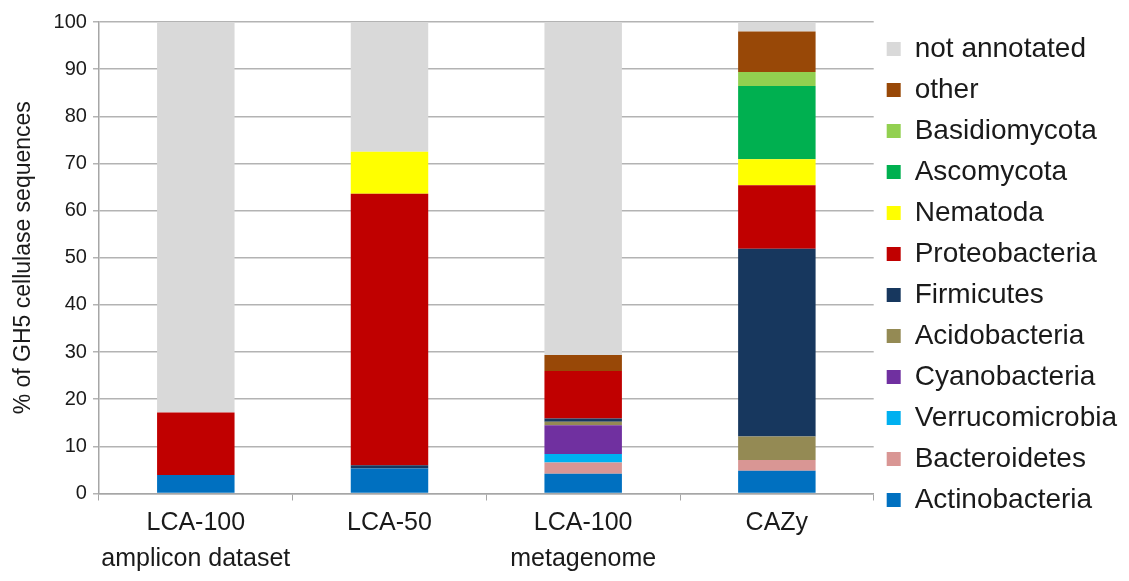 The image size is (1129, 581). I want to click on x-tick-label: LCA-50, so click(389, 520).